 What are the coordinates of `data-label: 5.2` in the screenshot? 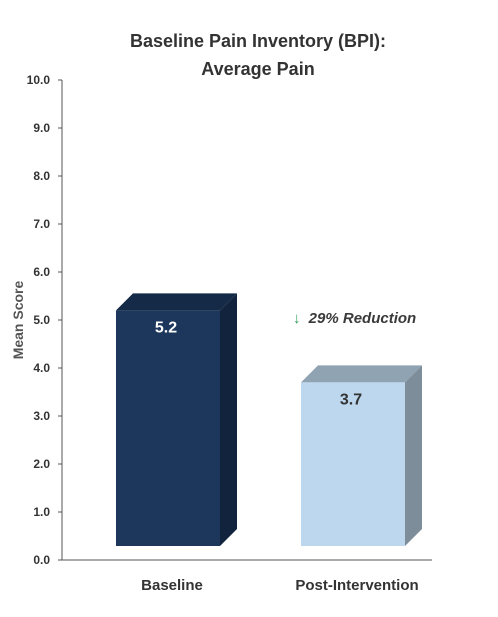 It's located at (166, 327).